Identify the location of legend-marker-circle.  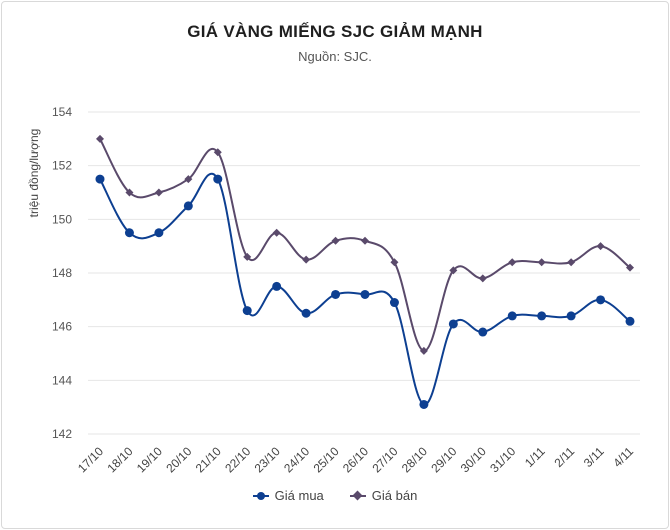
(260, 496).